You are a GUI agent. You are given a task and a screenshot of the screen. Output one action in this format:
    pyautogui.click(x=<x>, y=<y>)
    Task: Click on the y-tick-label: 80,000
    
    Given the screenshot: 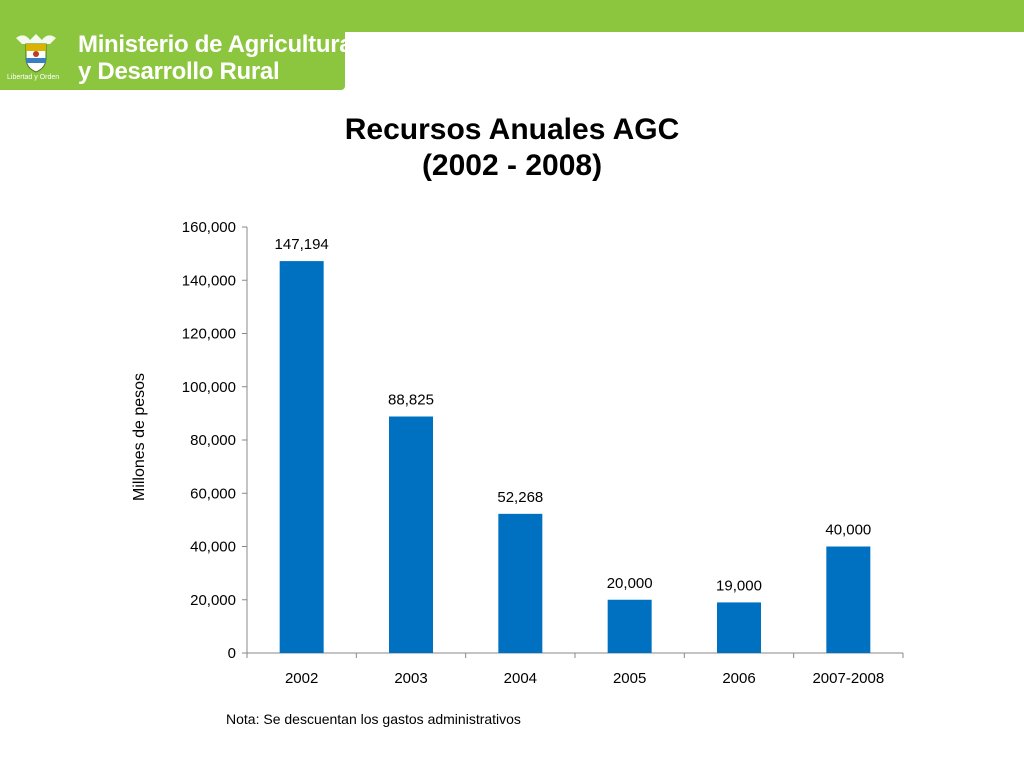 What is the action you would take?
    pyautogui.click(x=213, y=440)
    